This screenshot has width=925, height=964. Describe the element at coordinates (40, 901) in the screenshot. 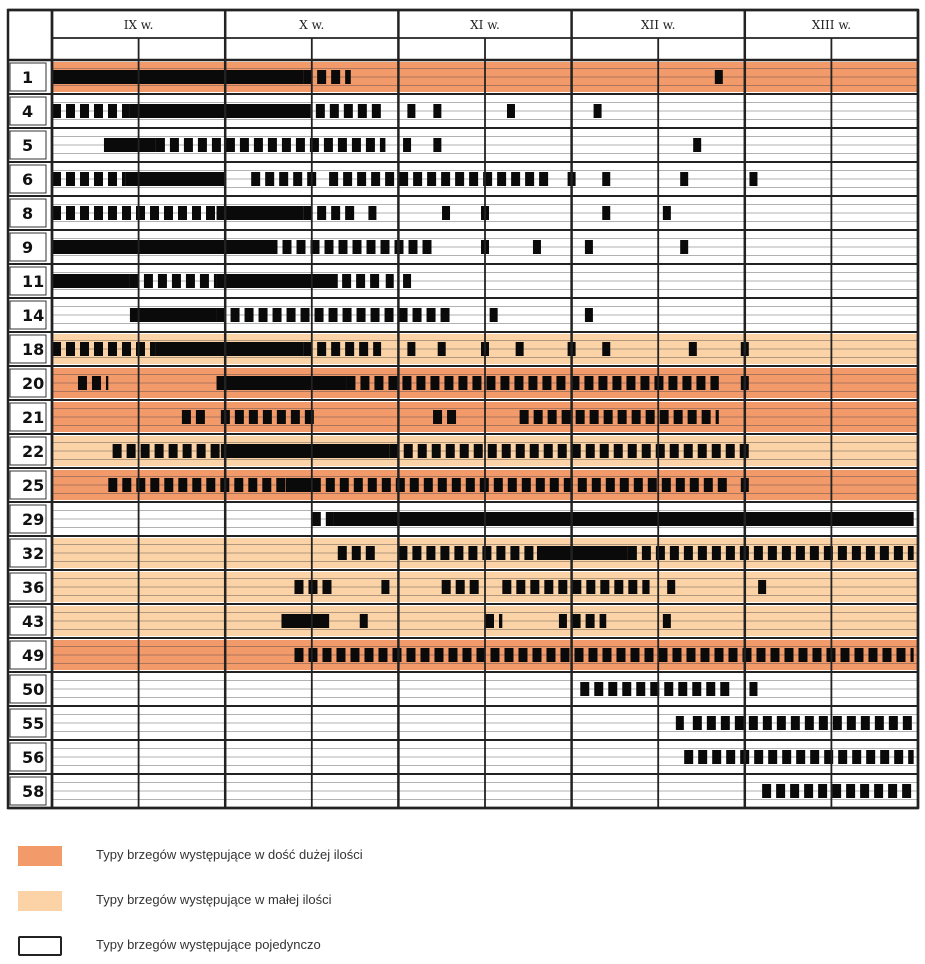

I see `legend-swatch-low` at that location.